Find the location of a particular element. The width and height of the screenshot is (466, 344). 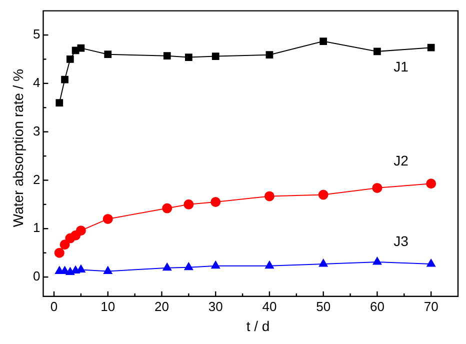

series-label: J1 is located at coordinates (401, 66).